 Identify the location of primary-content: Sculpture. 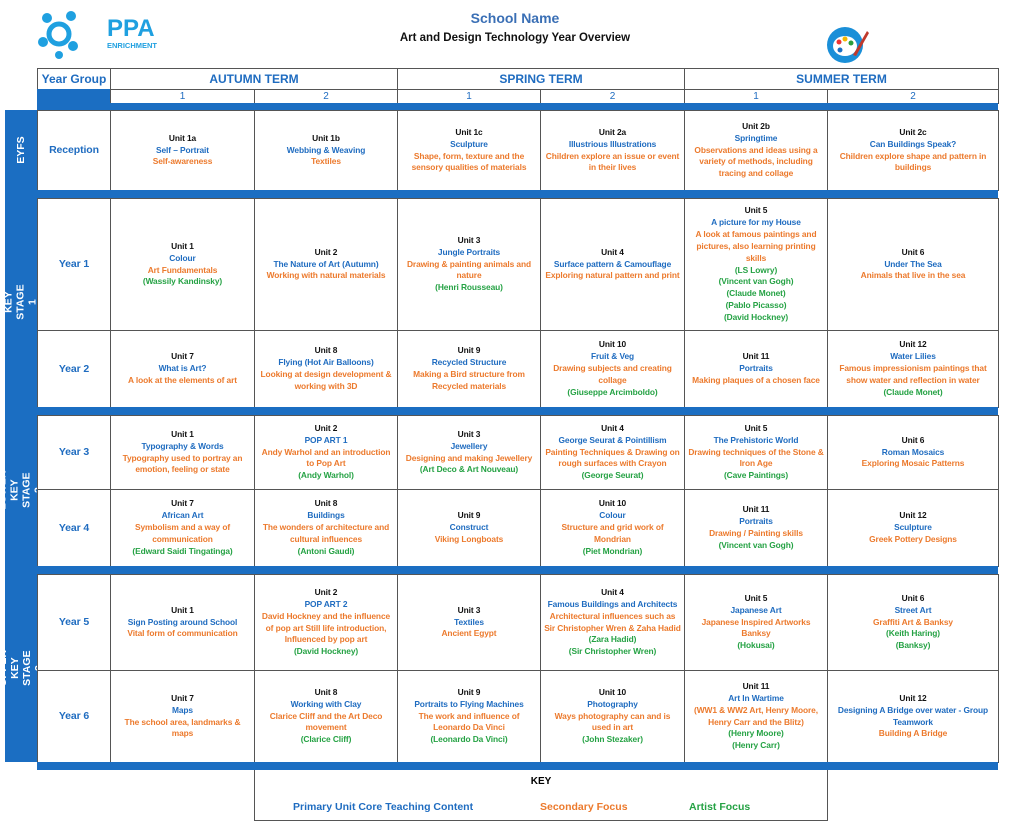
(913, 527).